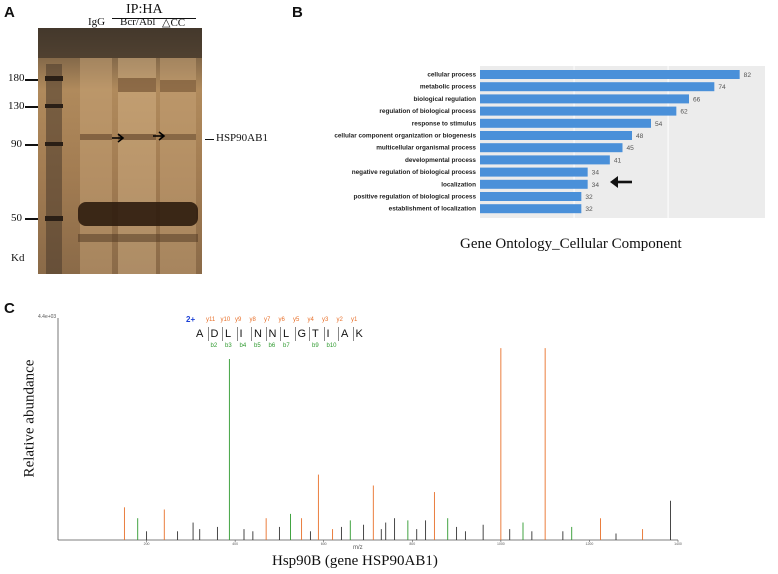 The height and width of the screenshot is (574, 778). What do you see at coordinates (331, 346) in the screenshot?
I see `b-ion-label: b10` at bounding box center [331, 346].